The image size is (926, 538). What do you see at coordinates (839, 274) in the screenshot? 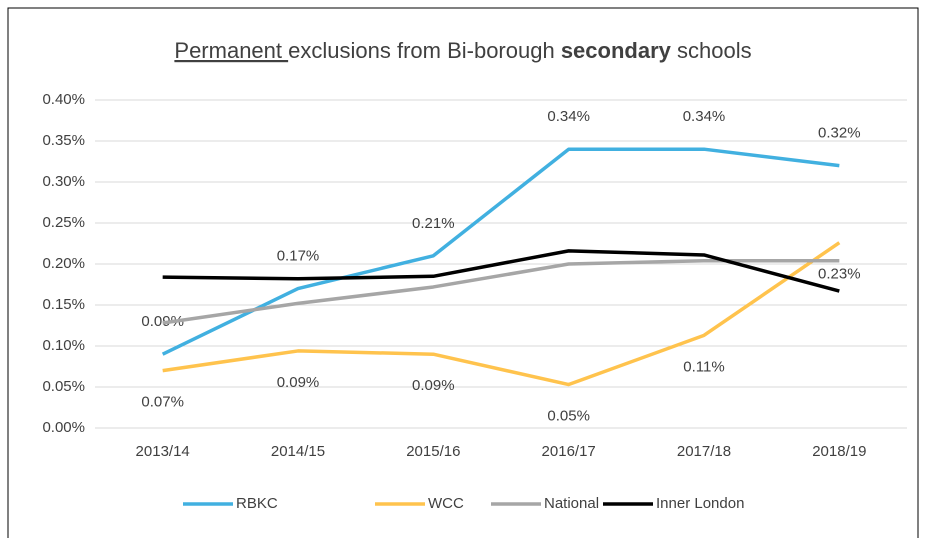
I see `data-label: 0.23%` at bounding box center [839, 274].